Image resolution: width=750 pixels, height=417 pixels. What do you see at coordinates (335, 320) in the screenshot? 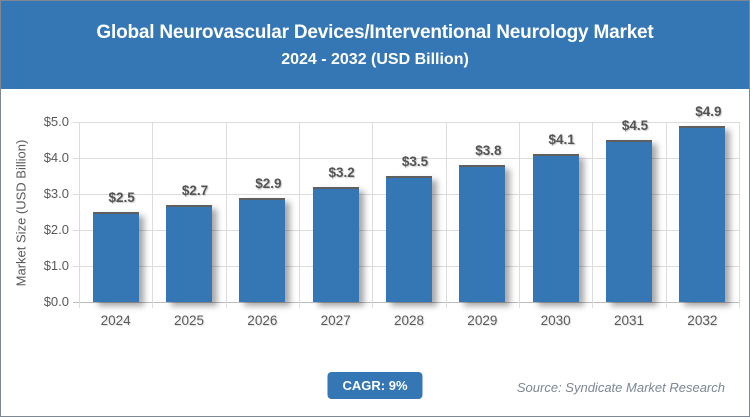
I see `x-tick-label: 2027` at bounding box center [335, 320].